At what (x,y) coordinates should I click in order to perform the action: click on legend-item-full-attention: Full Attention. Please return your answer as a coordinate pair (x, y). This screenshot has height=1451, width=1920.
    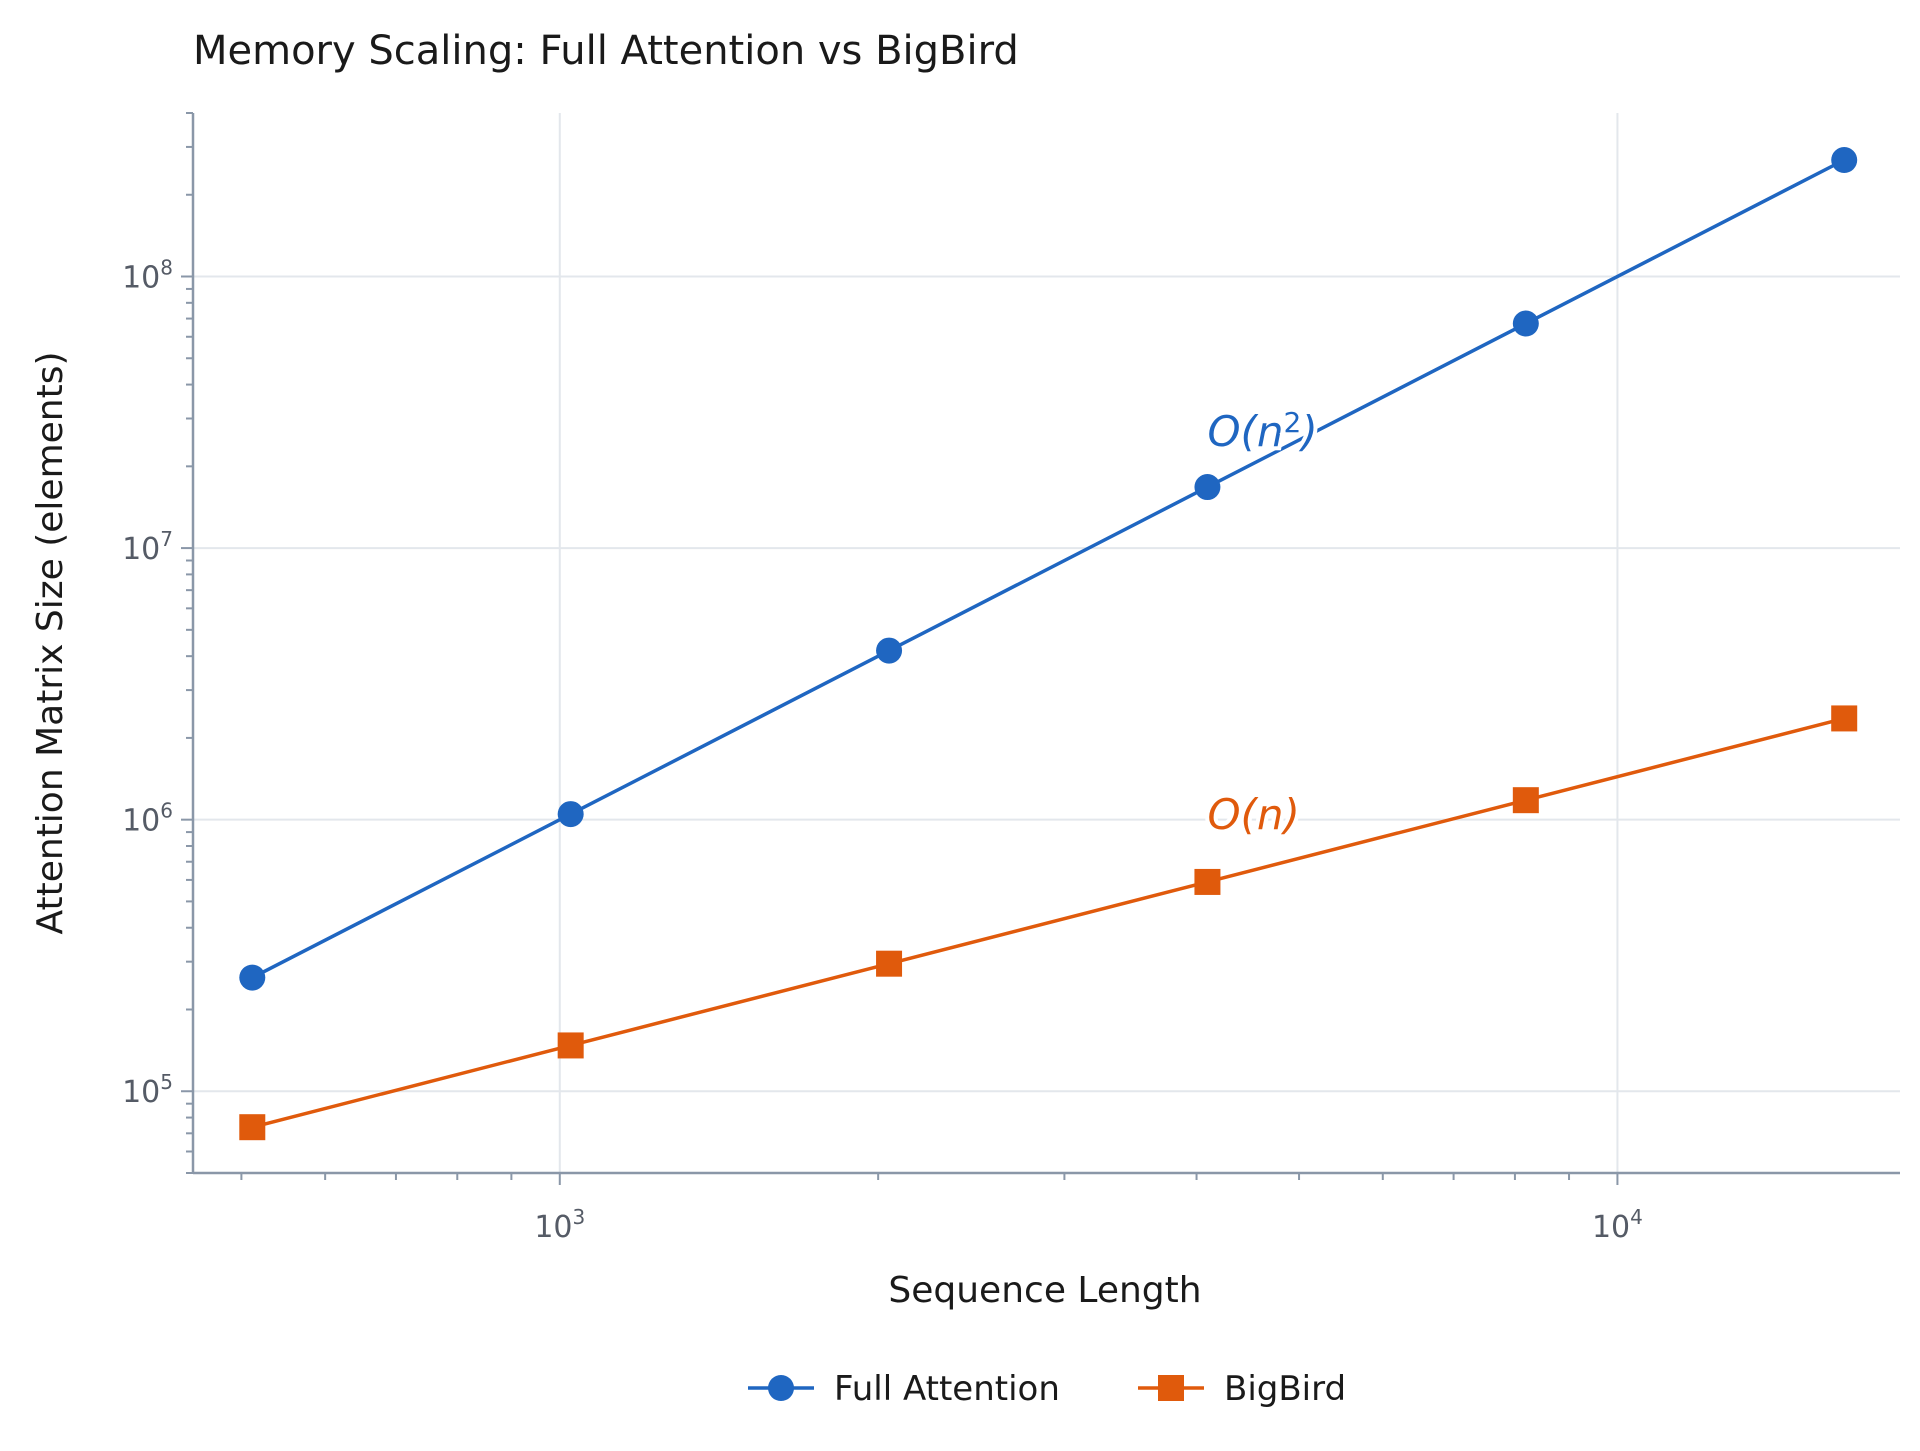
    Looking at the image, I should click on (904, 1389).